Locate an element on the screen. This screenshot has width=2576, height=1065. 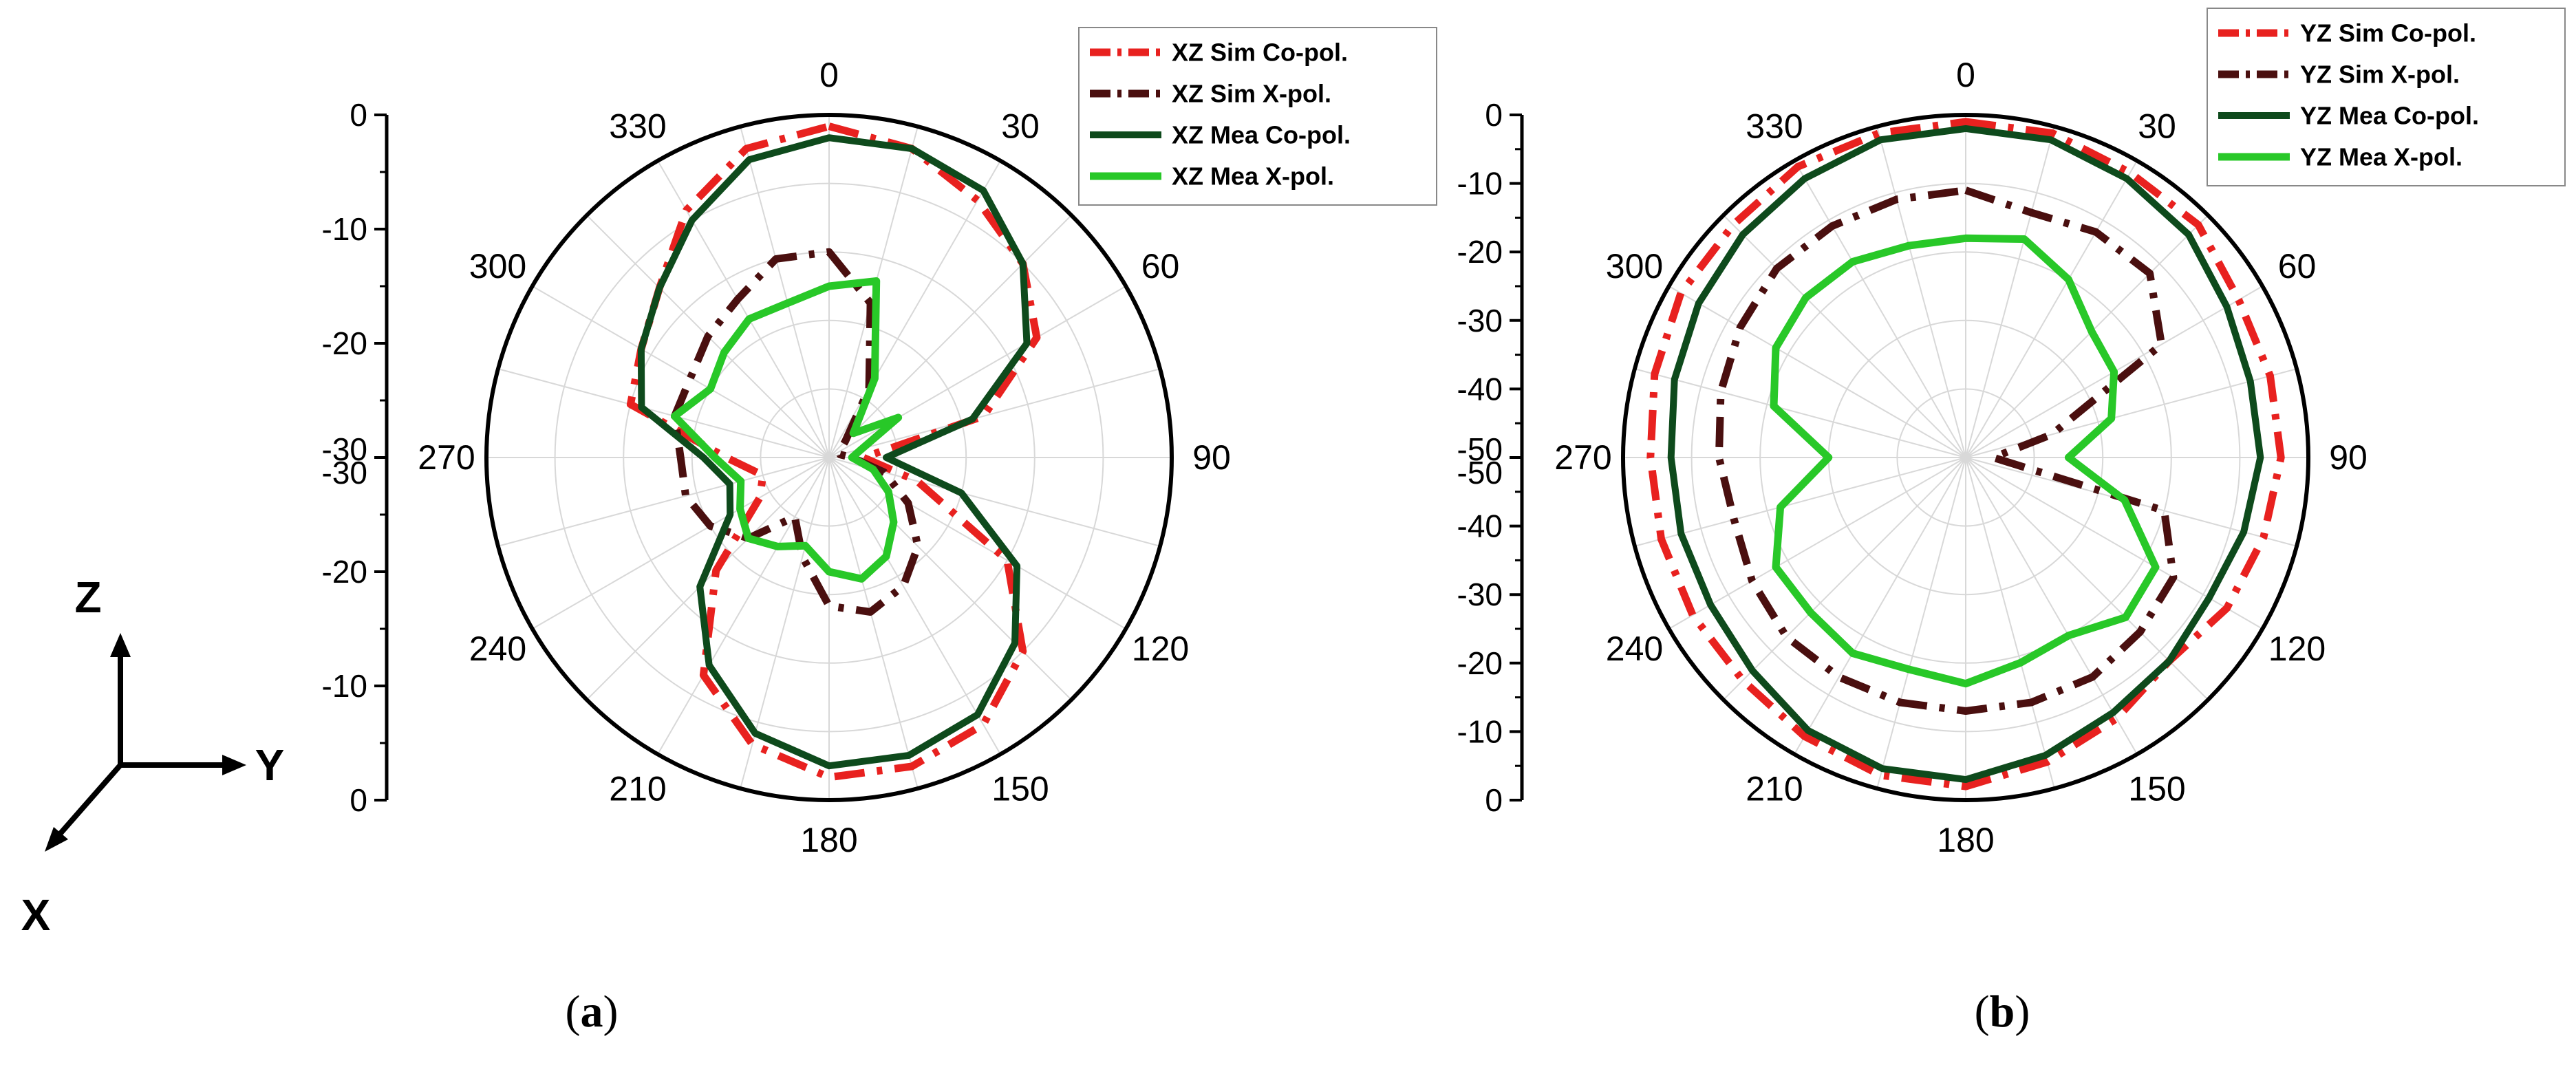
legend-entry-label: XZ Sim Co-pol. is located at coordinates (1260, 53).